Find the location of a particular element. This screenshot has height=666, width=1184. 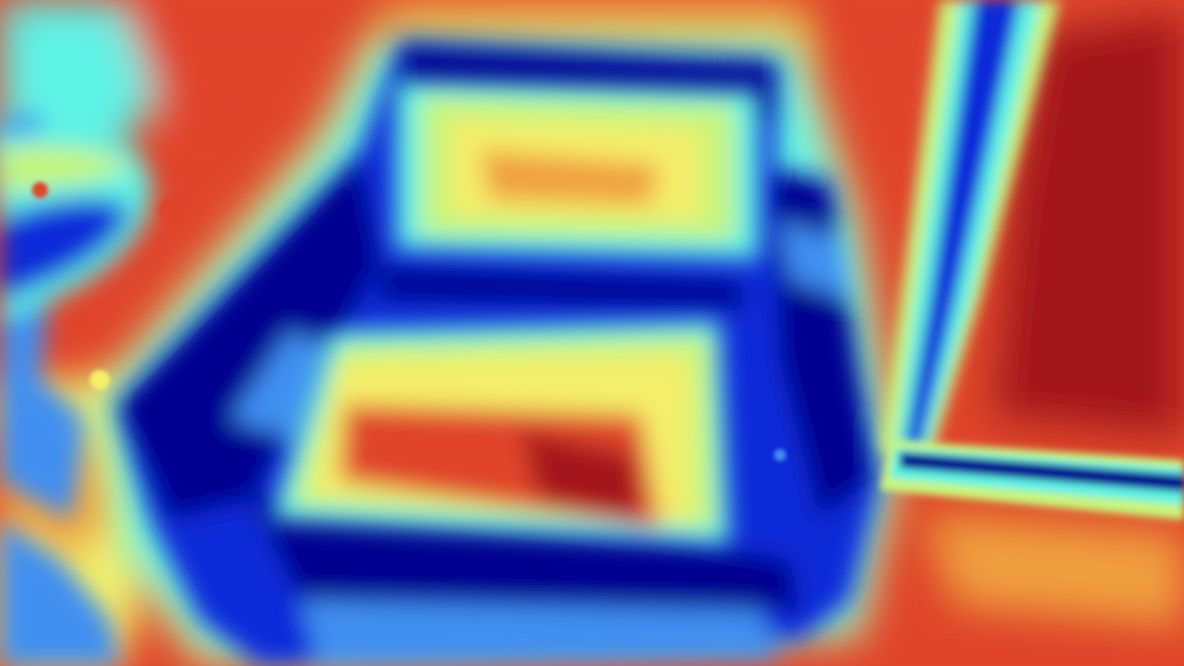

threshold-blue is located at coordinates (1042, 472).